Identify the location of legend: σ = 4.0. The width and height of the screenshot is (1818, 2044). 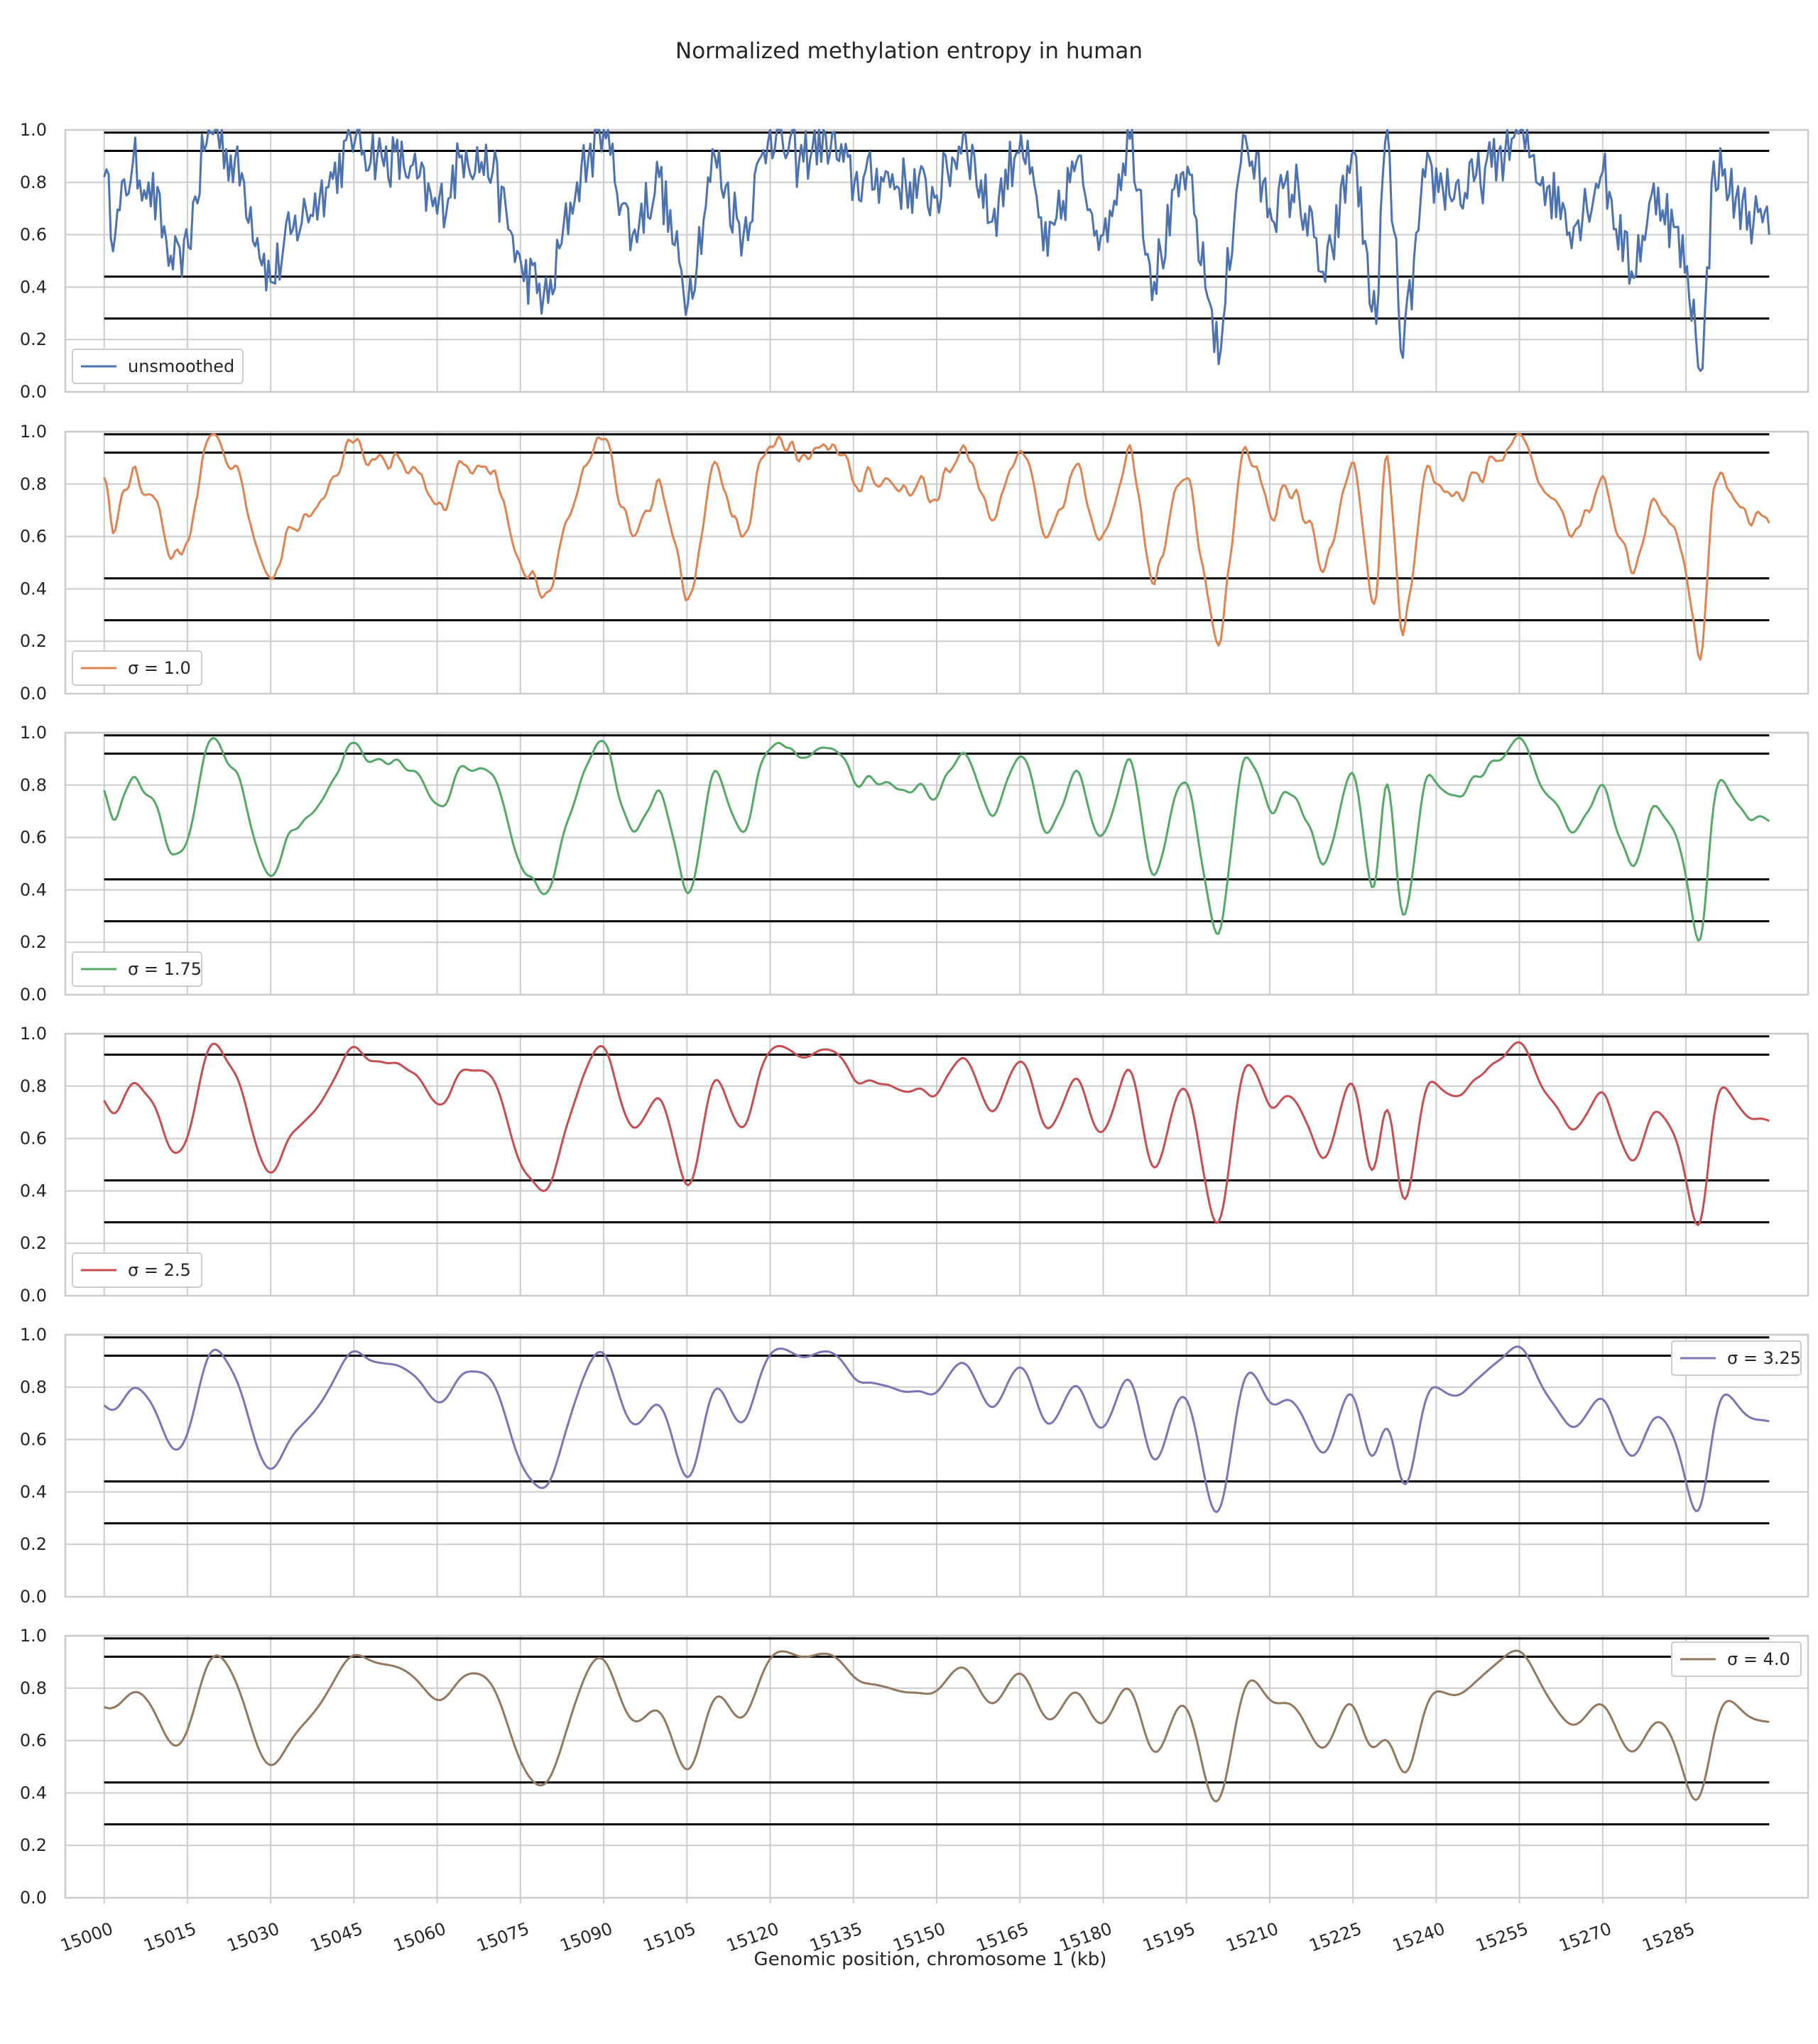
(1737, 1659).